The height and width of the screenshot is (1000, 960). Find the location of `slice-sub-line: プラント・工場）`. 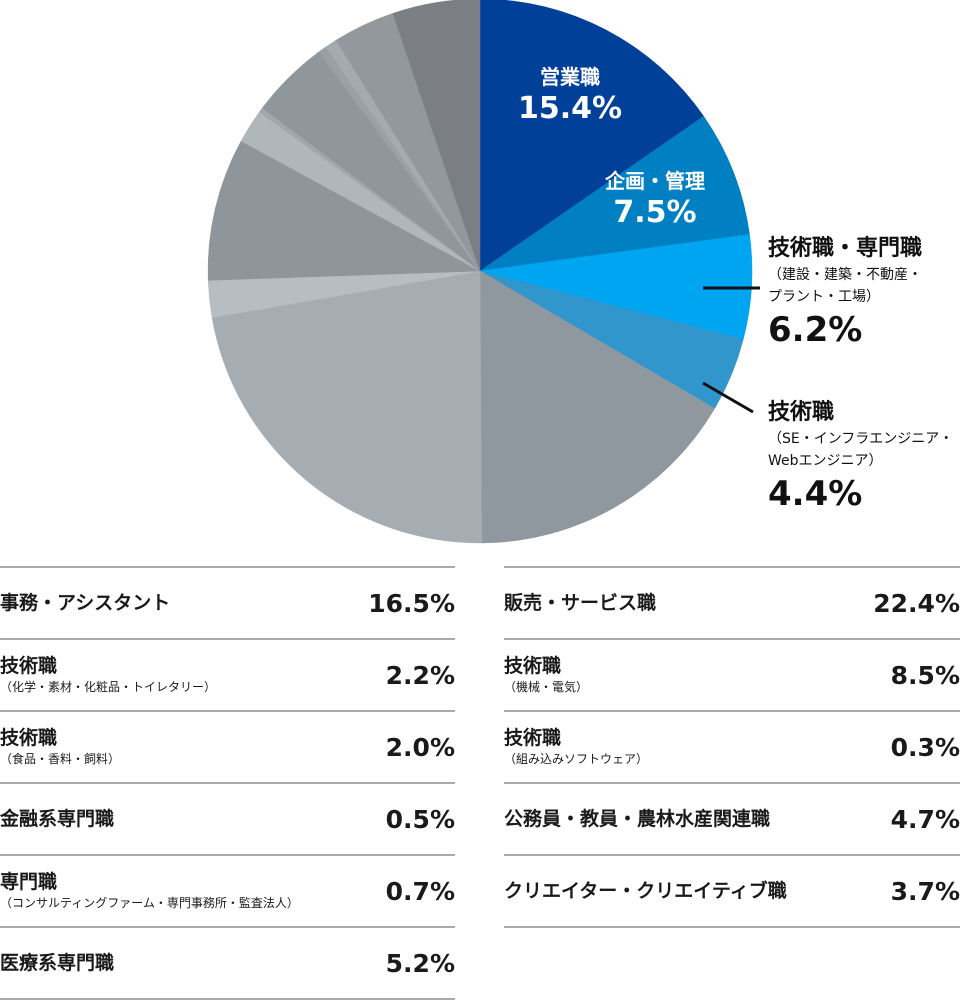

slice-sub-line: プラント・工場） is located at coordinates (824, 297).